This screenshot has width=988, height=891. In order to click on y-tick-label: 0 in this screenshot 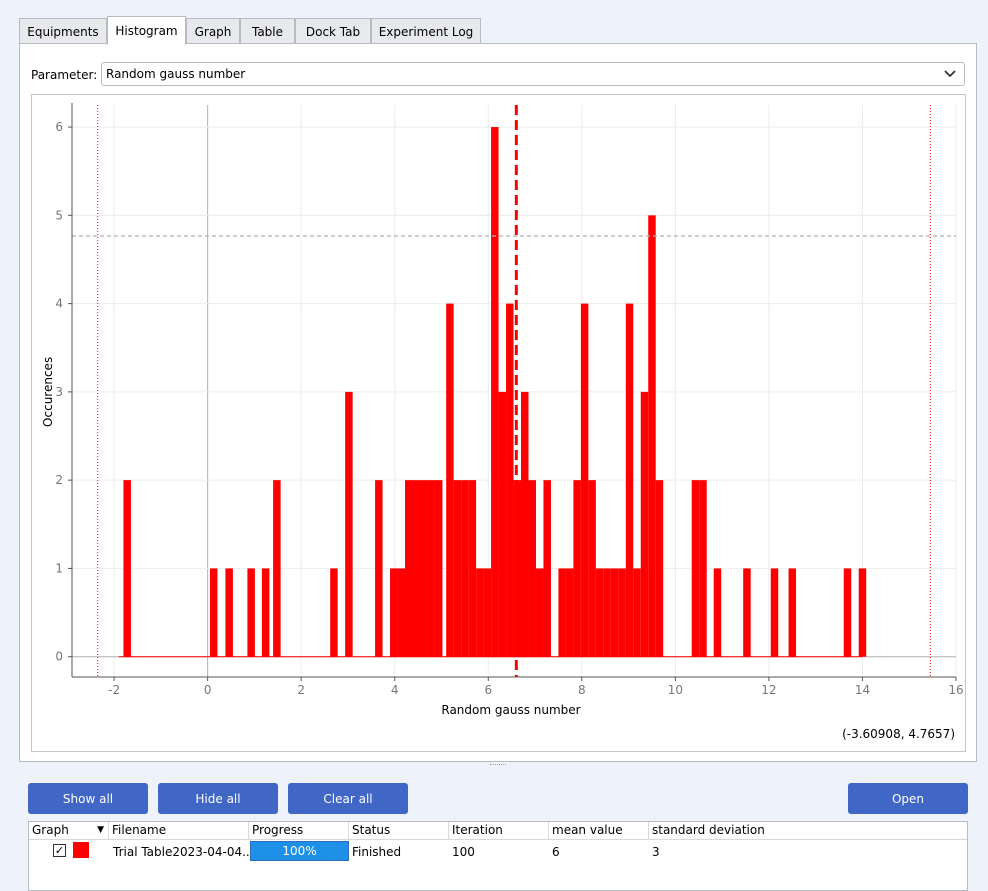, I will do `click(59, 657)`.